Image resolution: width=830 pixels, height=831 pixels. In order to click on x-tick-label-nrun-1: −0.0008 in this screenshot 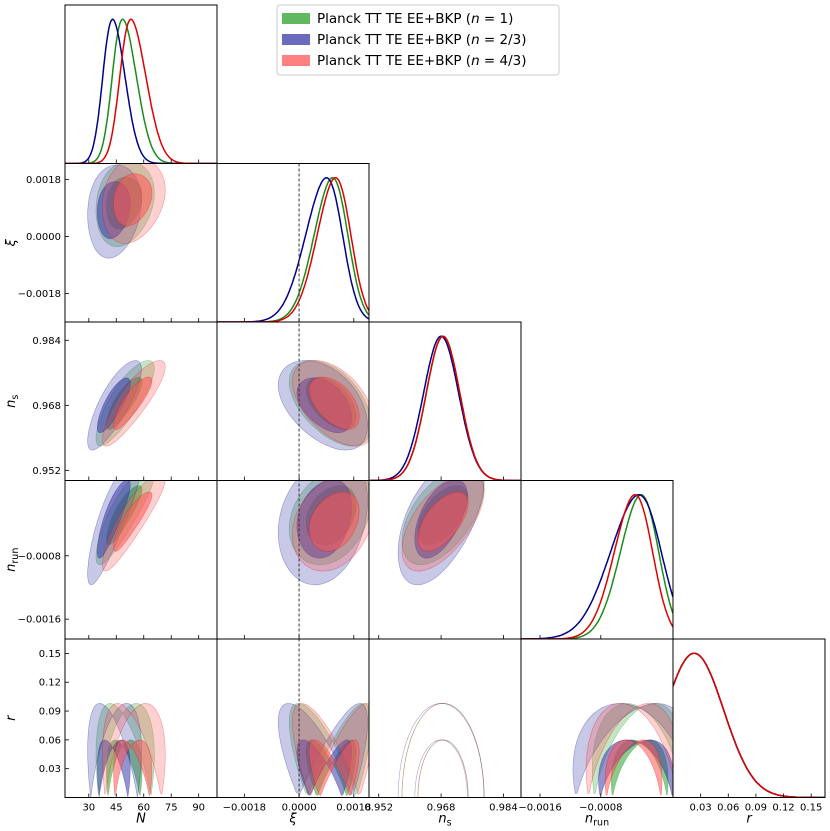, I will do `click(600, 808)`.